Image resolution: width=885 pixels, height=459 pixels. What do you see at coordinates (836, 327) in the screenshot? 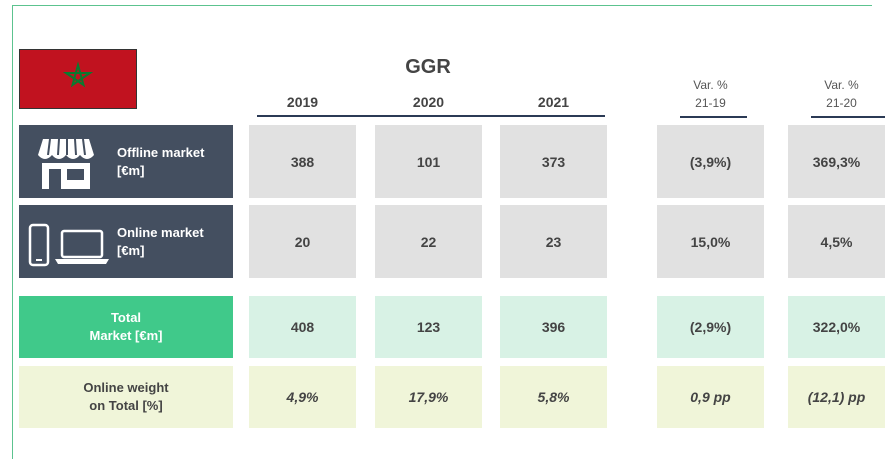
I see `cell: 322,0%` at bounding box center [836, 327].